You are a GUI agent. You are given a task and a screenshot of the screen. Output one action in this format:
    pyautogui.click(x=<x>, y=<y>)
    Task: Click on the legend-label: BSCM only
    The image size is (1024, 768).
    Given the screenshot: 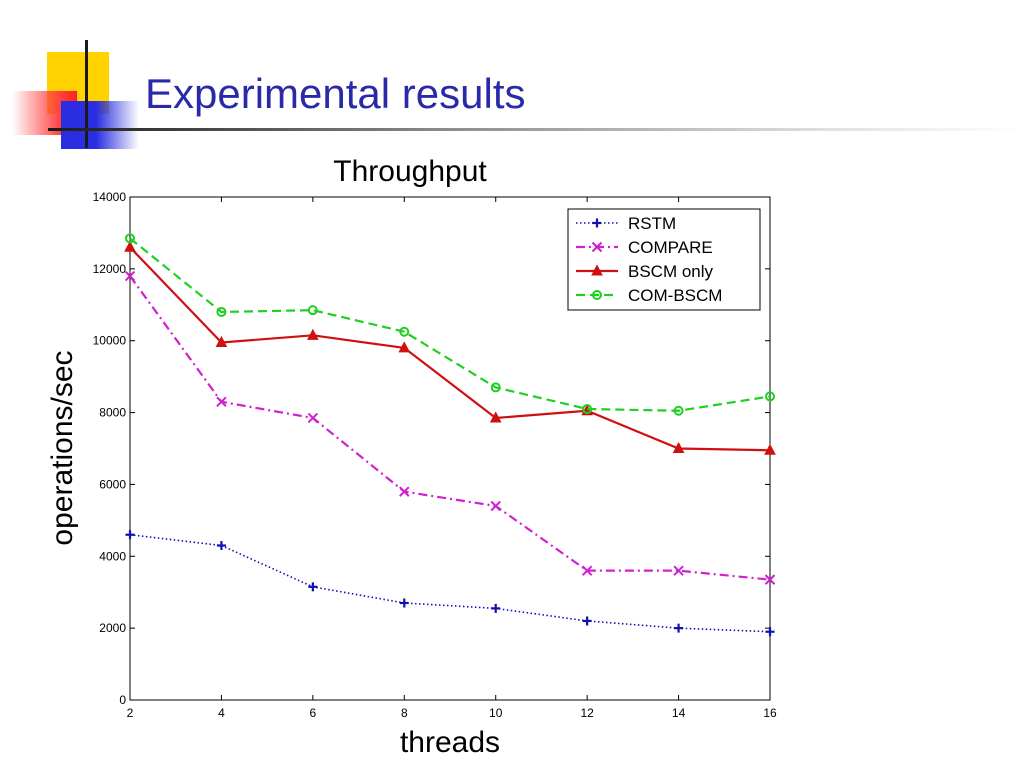 What is the action you would take?
    pyautogui.click(x=671, y=271)
    